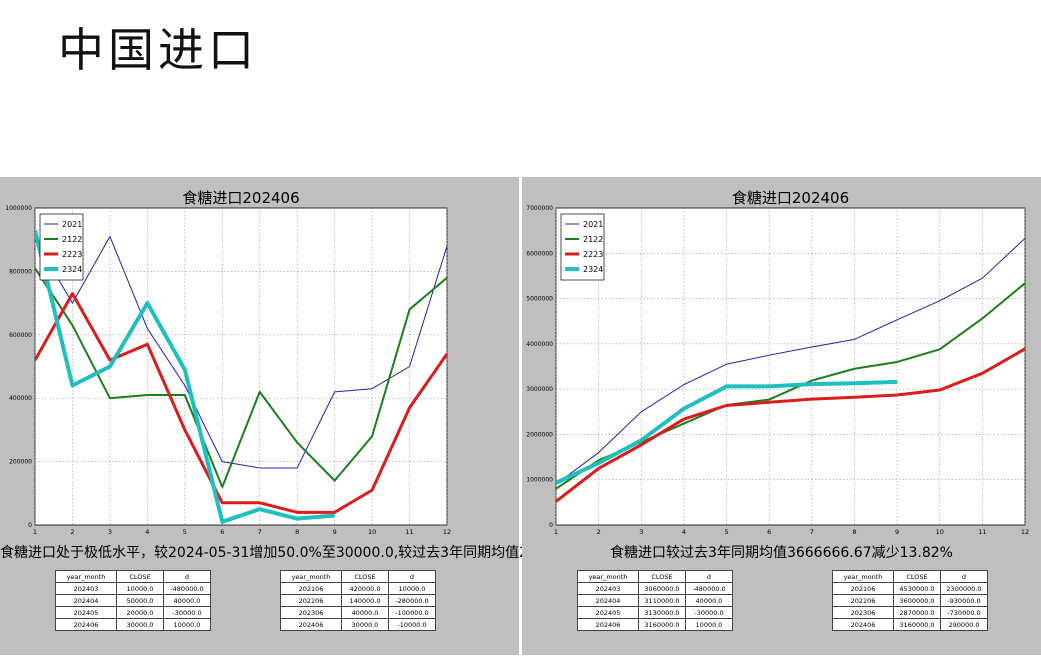 The image size is (1041, 669). What do you see at coordinates (187, 612) in the screenshot?
I see `table-cell: -30000.0` at bounding box center [187, 612].